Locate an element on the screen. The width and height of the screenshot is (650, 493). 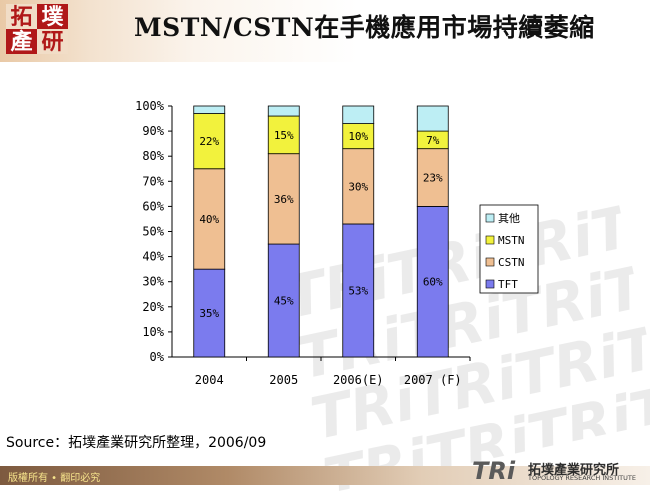
y-tick-label: 90% is located at coordinates (153, 131).